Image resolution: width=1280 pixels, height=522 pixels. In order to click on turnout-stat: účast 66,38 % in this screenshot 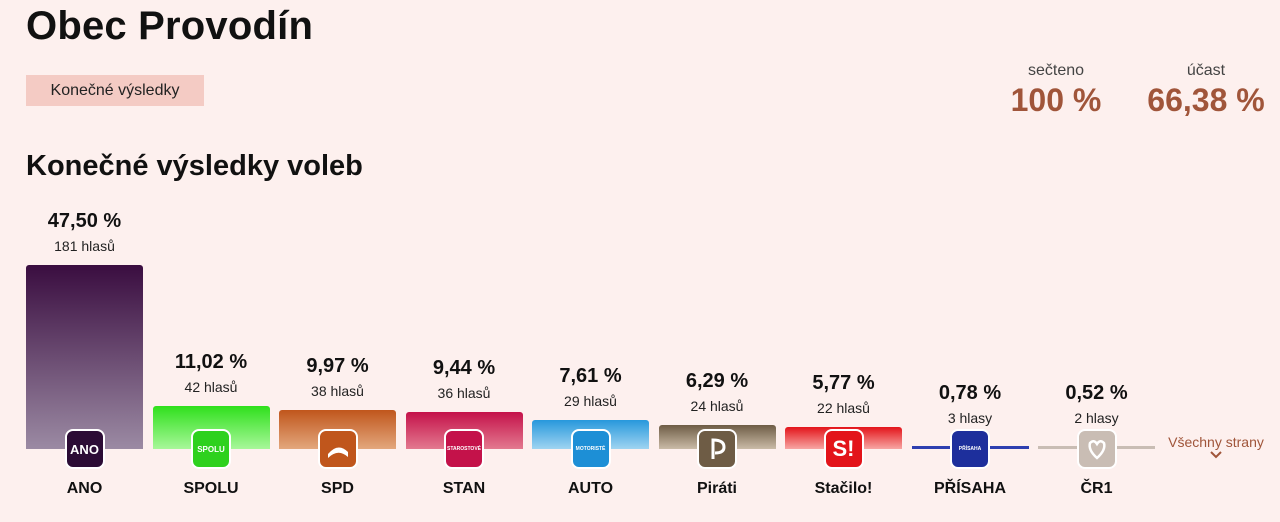, I will do `click(1206, 90)`.